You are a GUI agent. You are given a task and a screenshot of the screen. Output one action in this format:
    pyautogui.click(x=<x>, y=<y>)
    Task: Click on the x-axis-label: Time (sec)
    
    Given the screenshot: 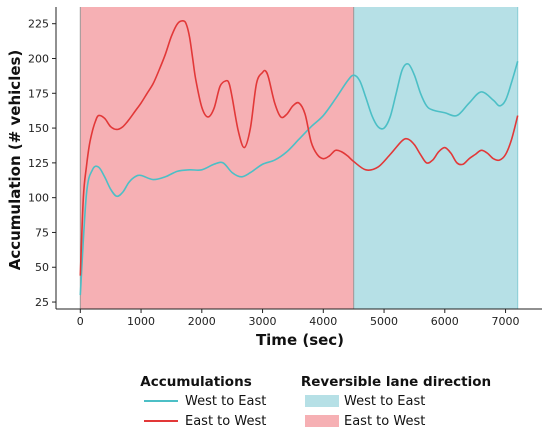 What is the action you would take?
    pyautogui.click(x=300, y=340)
    